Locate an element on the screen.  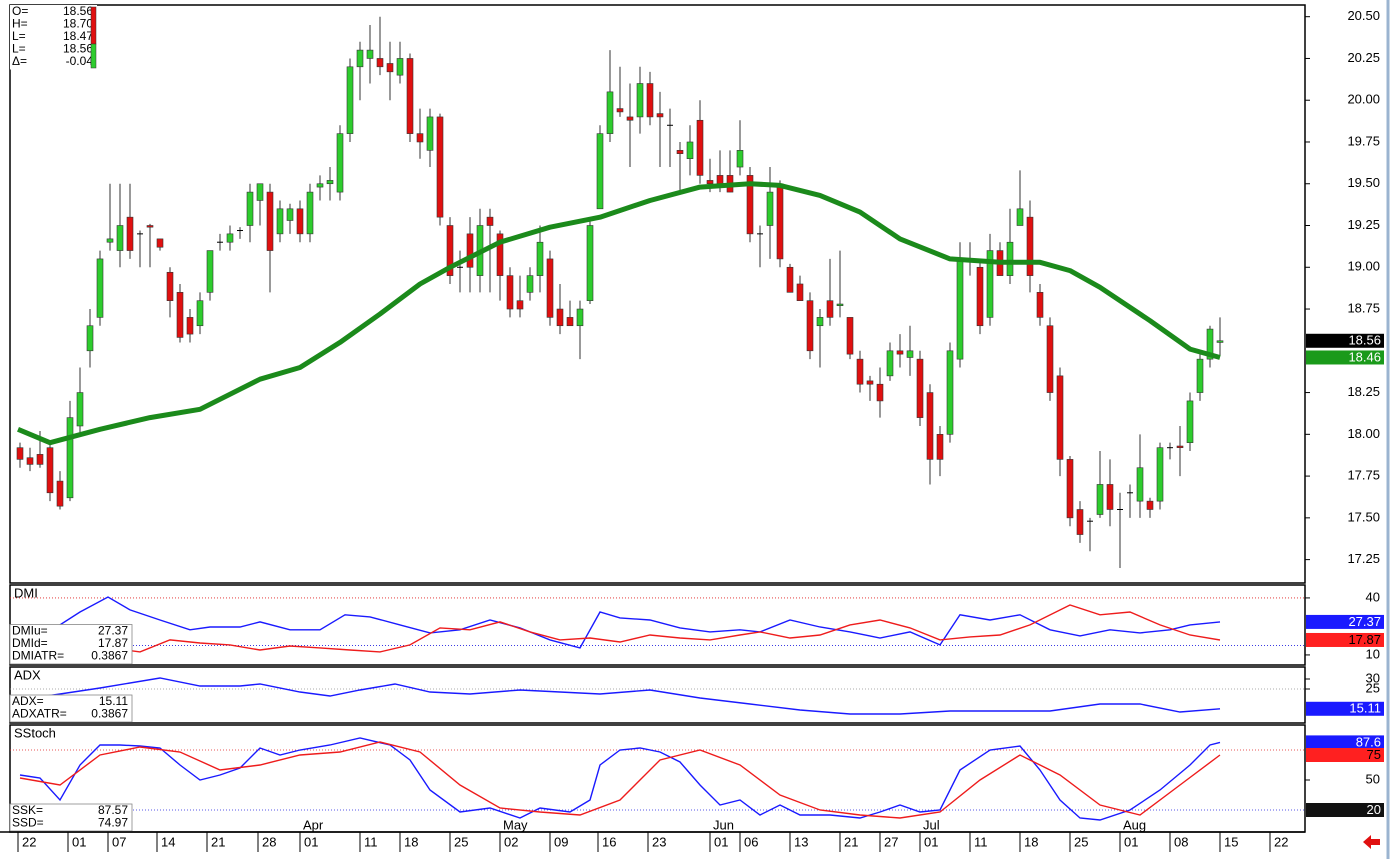
range-bar-high is located at coordinates (93, 25).